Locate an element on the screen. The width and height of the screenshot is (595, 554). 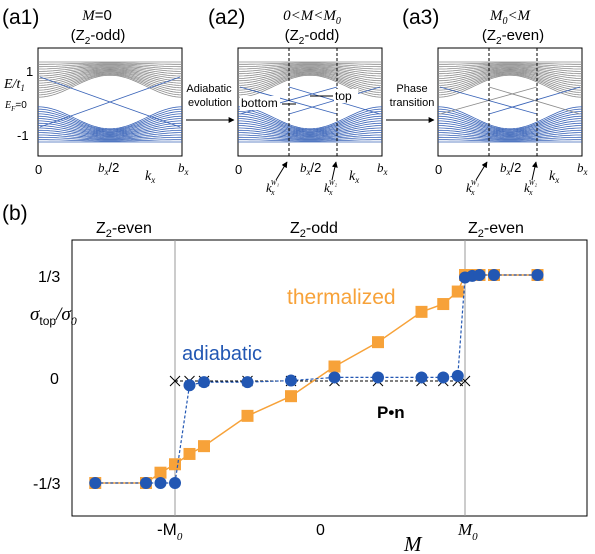
panel-a3-xtick-0: 0 is located at coordinates (438, 169).